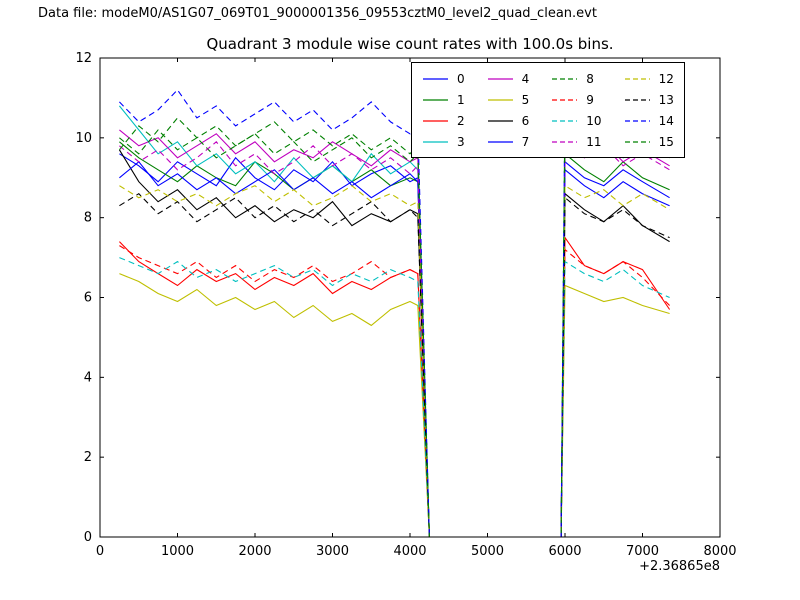 The width and height of the screenshot is (800, 600). I want to click on x-tick-label: 1000, so click(177, 551).